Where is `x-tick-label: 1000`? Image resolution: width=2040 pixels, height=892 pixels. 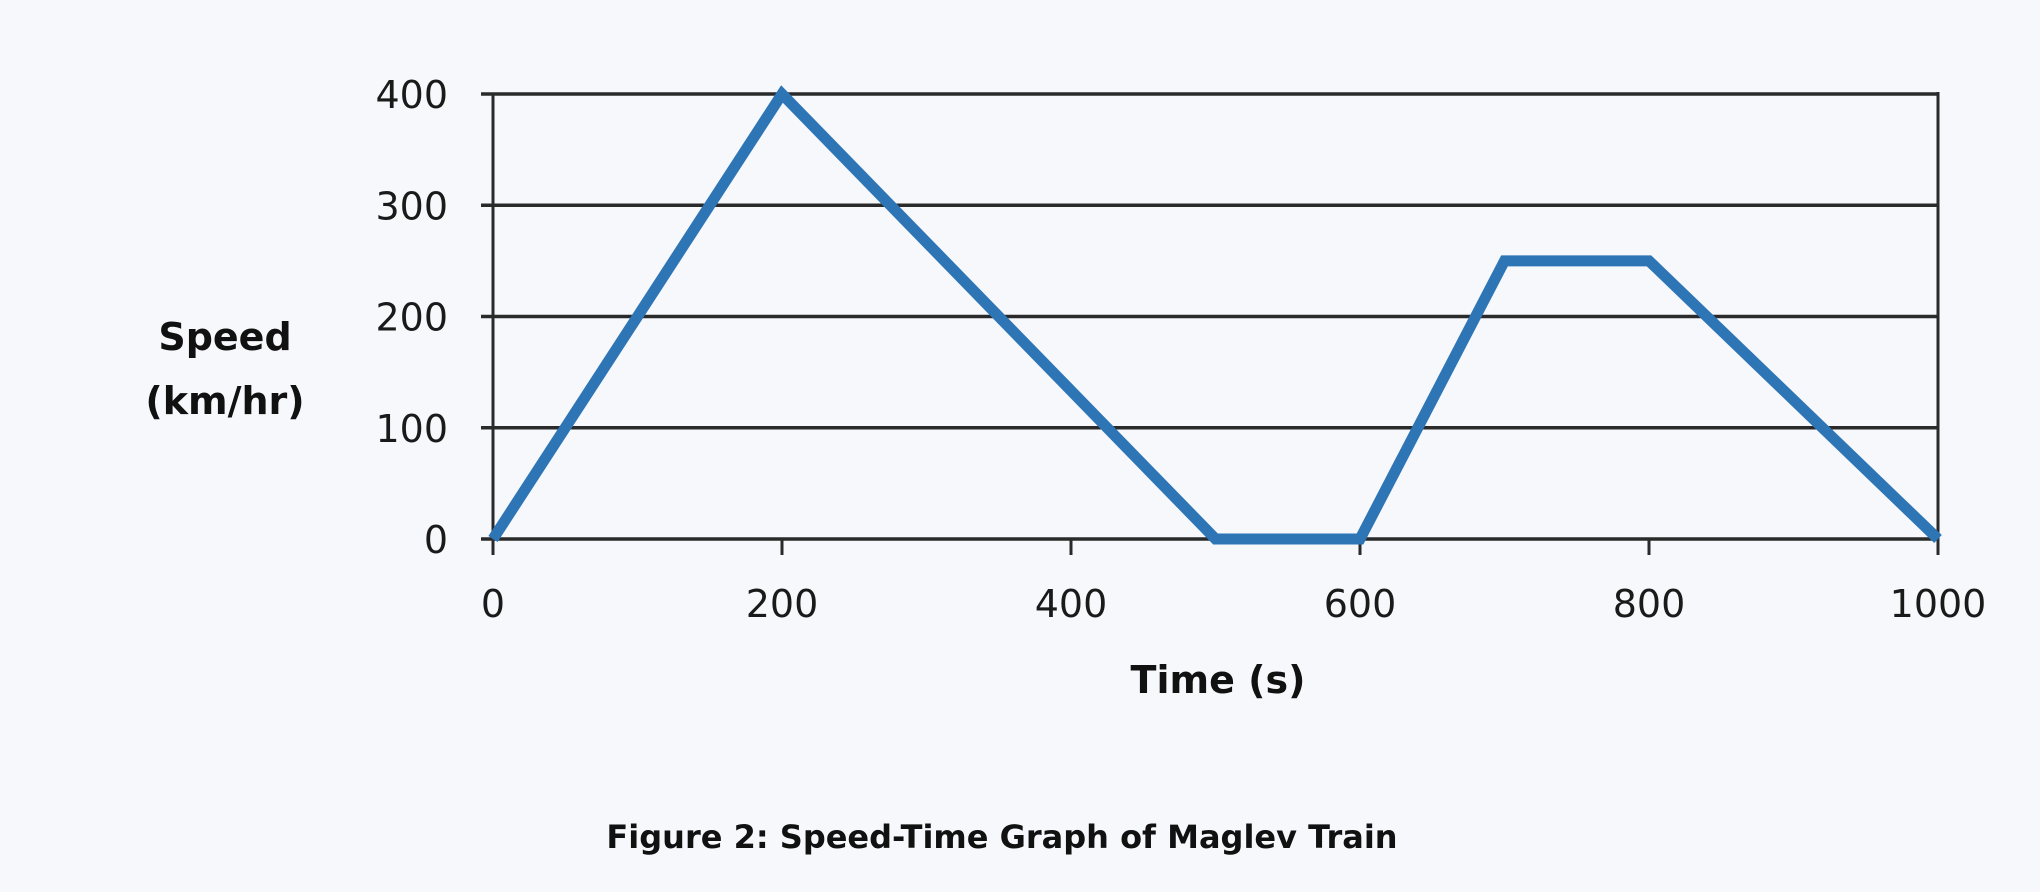 x-tick-label: 1000 is located at coordinates (1938, 604).